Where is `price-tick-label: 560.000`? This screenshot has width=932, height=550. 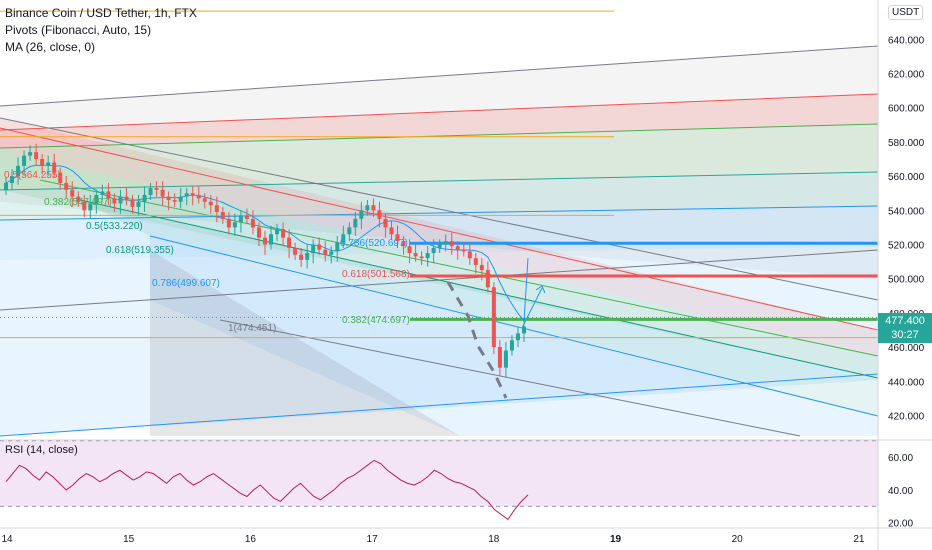
price-tick-label: 560.000 is located at coordinates (906, 177).